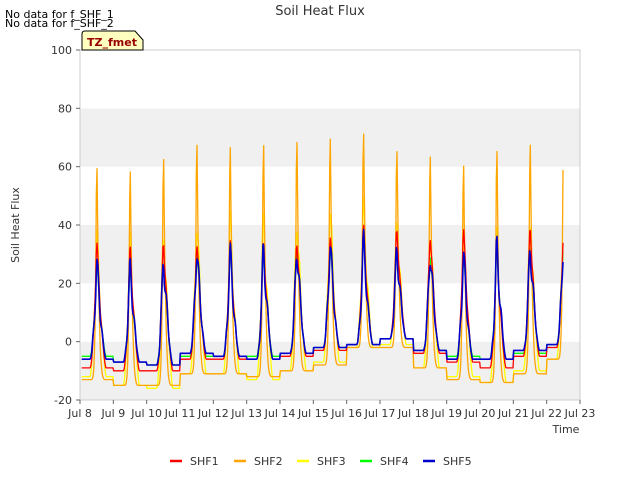 Image resolution: width=640 pixels, height=480 pixels. Describe the element at coordinates (204, 461) in the screenshot. I see `legend-label-shf1: SHF1` at that location.